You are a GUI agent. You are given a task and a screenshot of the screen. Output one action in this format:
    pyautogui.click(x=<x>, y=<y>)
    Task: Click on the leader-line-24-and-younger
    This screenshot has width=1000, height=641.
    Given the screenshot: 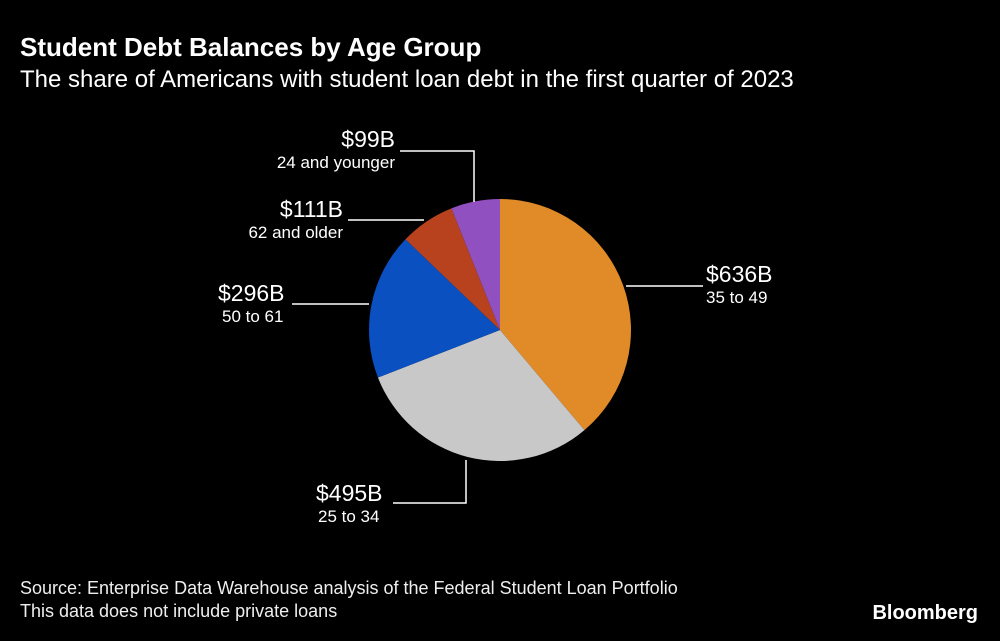 What is the action you would take?
    pyautogui.click(x=437, y=176)
    